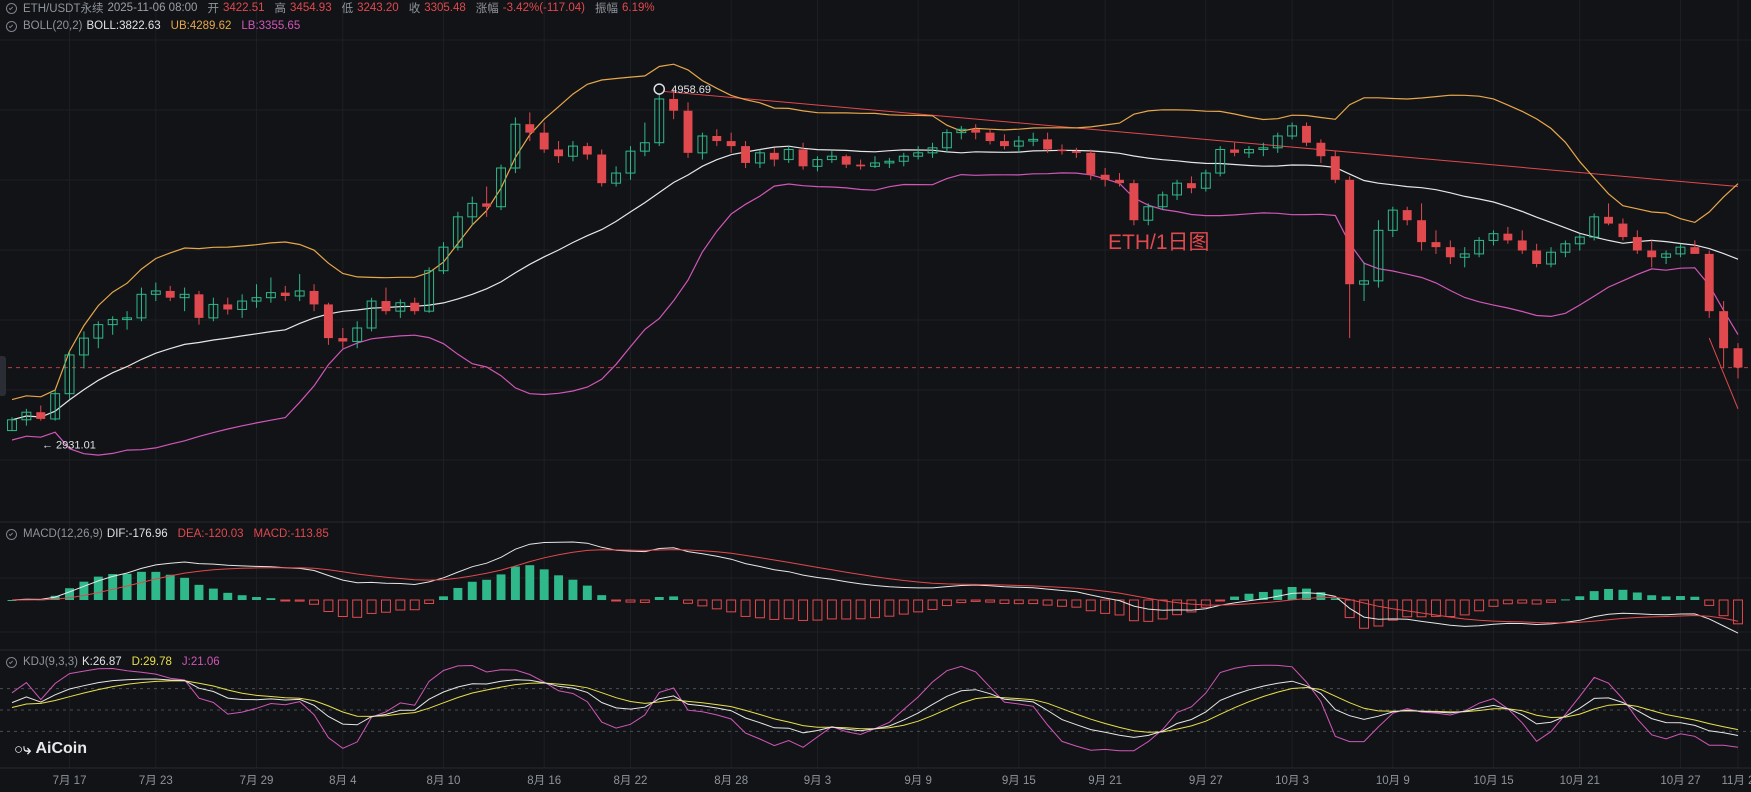  I want to click on low-marker-label: ← 2931.01, so click(69, 446).